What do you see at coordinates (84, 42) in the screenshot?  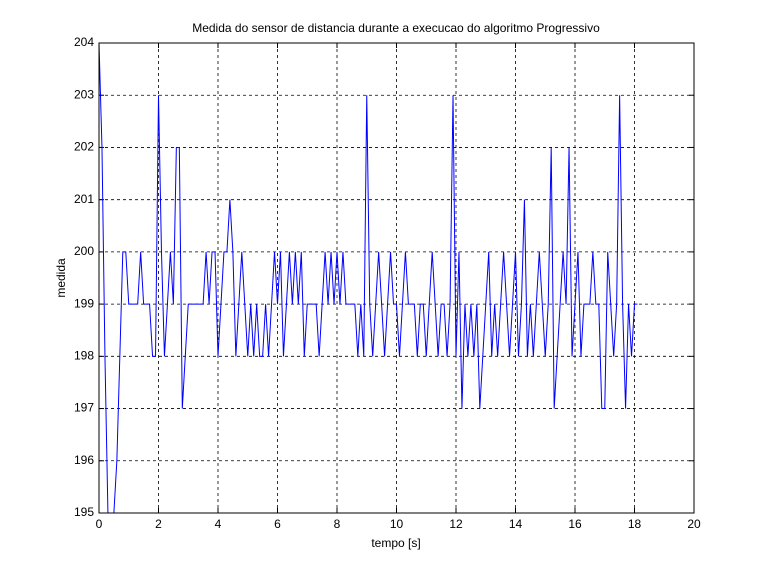 I see `y-tick-label: 204` at bounding box center [84, 42].